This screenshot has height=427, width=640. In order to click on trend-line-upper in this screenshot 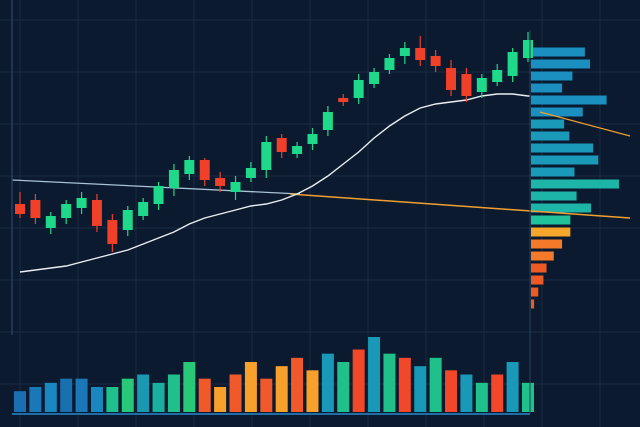, I will do `click(585, 124)`.